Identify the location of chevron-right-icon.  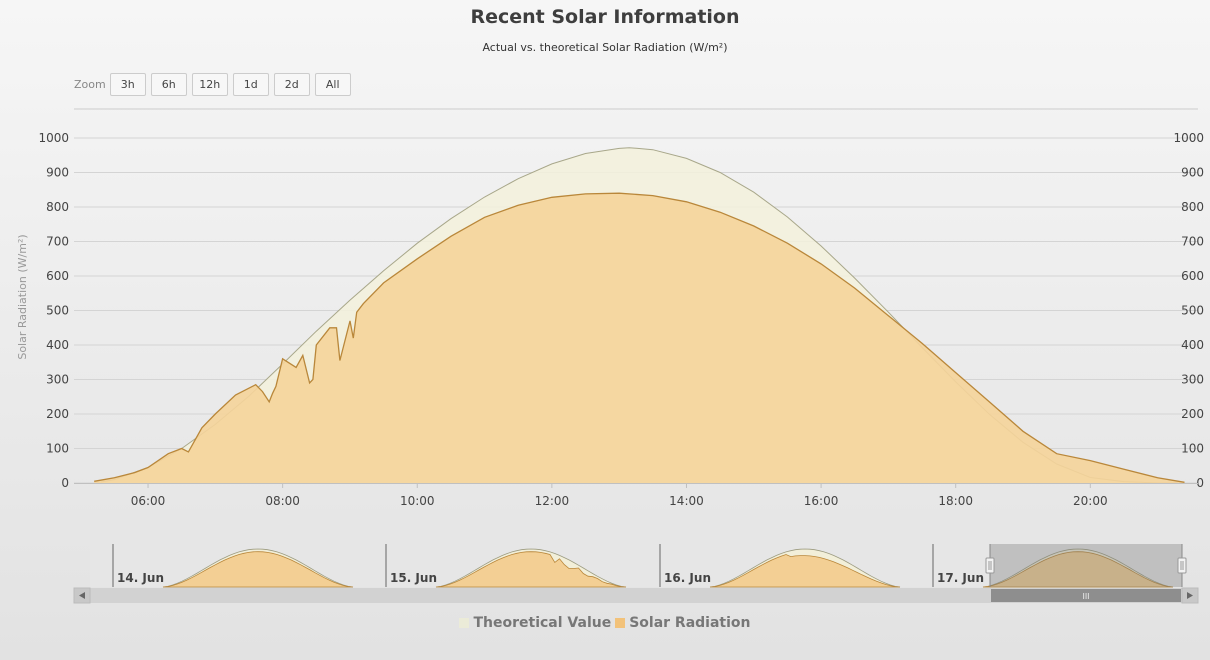
(1190, 595).